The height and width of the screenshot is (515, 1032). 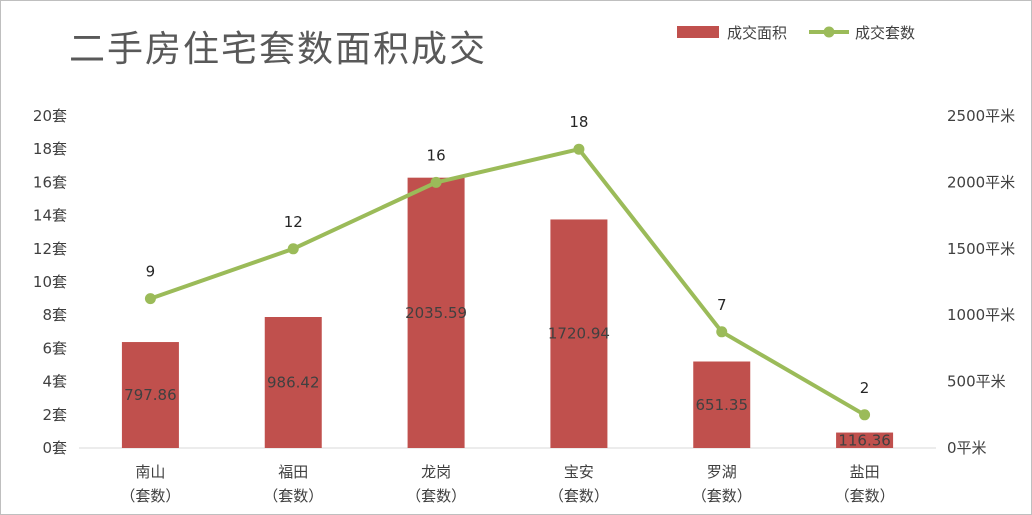 I want to click on count-value-label: 16, so click(x=436, y=155).